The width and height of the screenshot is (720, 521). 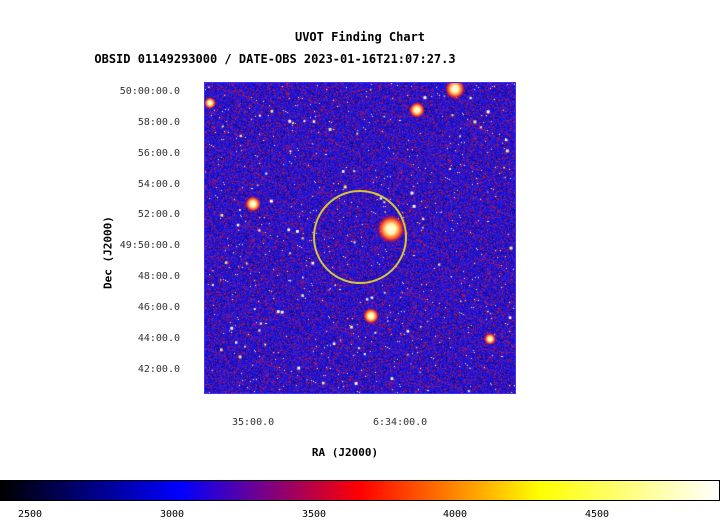 I want to click on colorbar-tick: 3000, so click(x=172, y=514).